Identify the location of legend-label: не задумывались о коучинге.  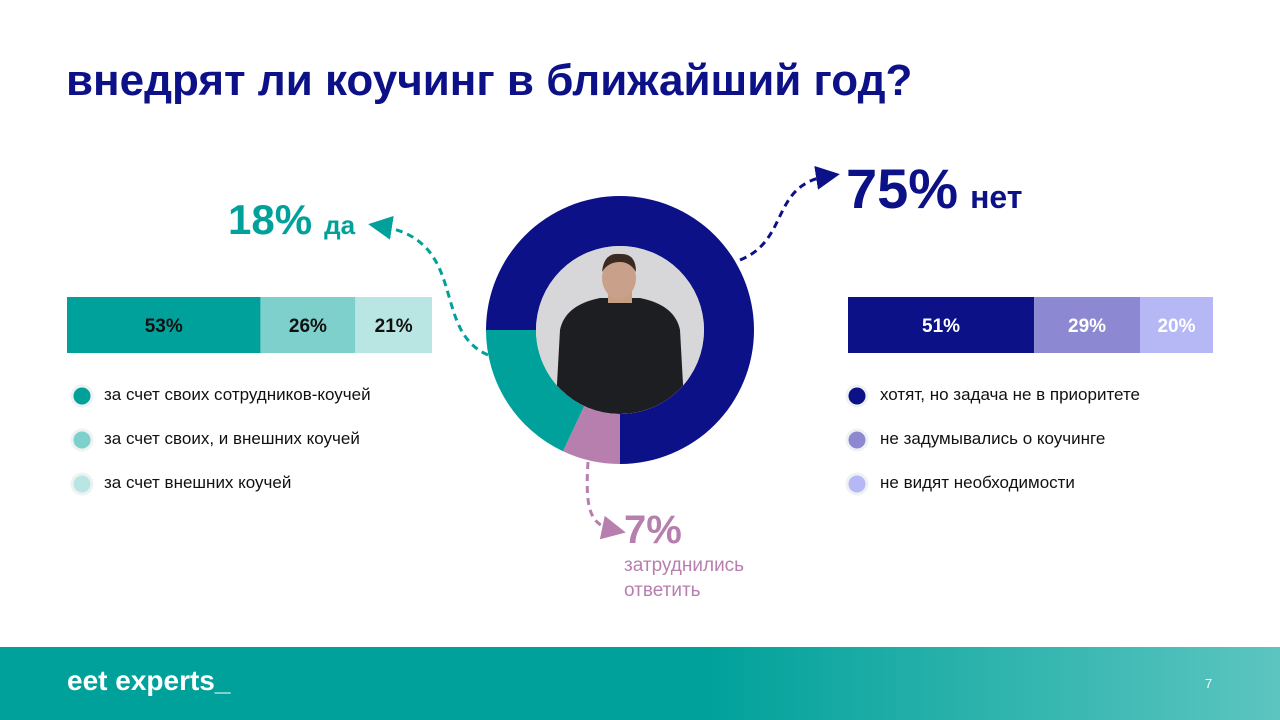
(993, 438).